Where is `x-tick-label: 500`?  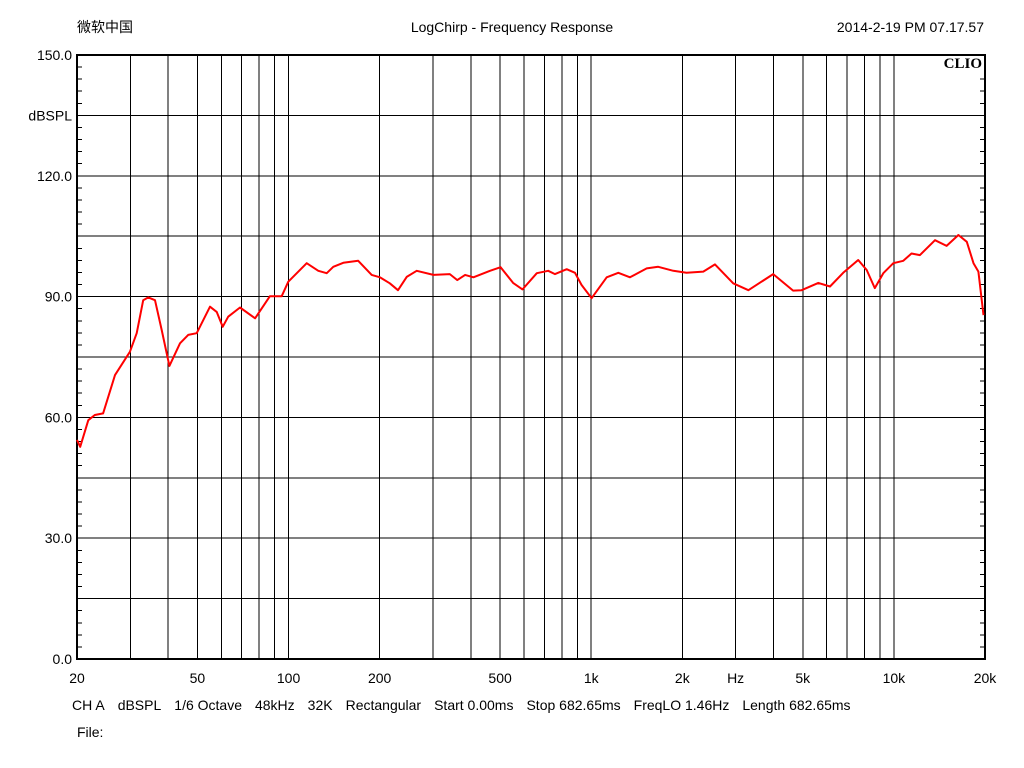
x-tick-label: 500 is located at coordinates (500, 678).